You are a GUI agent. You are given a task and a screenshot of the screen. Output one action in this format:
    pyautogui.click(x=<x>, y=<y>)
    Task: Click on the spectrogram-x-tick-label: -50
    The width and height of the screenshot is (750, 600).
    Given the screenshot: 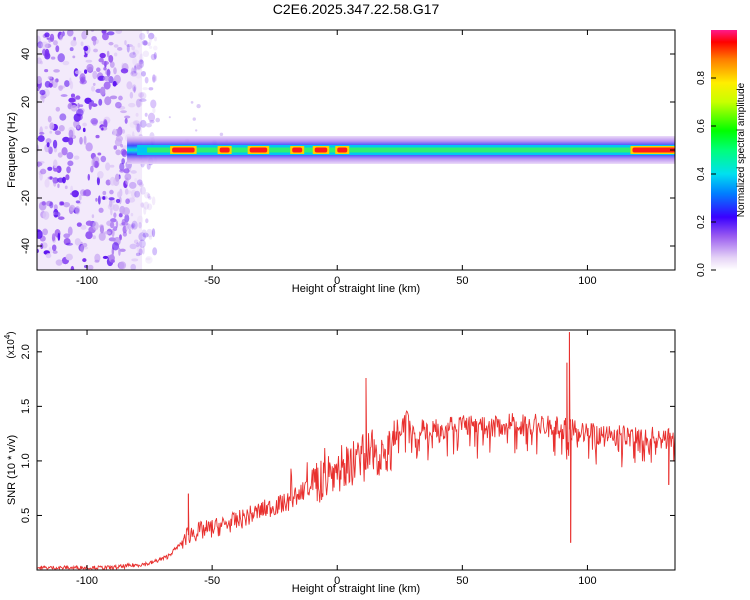 What is the action you would take?
    pyautogui.click(x=212, y=281)
    